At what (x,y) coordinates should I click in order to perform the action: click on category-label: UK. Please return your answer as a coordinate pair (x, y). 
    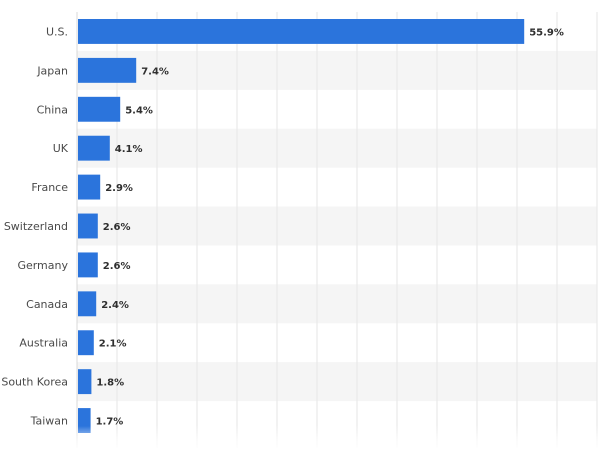
    Looking at the image, I should click on (61, 148).